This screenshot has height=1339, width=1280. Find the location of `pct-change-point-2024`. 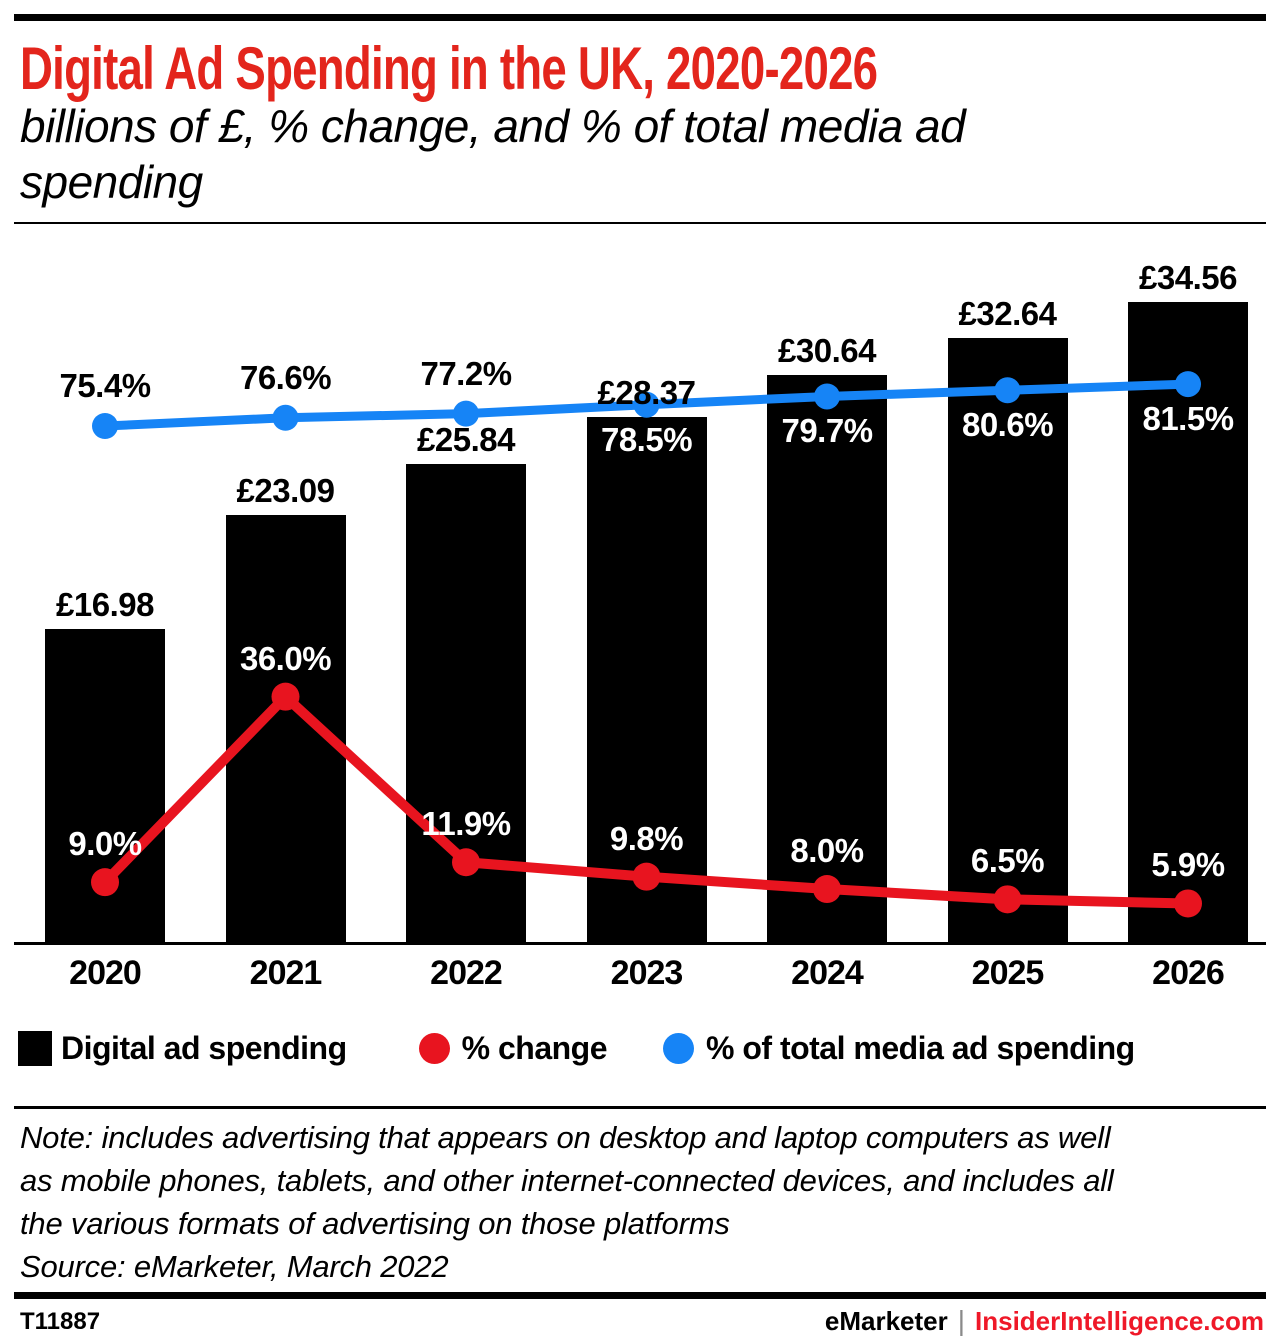

pct-change-point-2024 is located at coordinates (827, 889).